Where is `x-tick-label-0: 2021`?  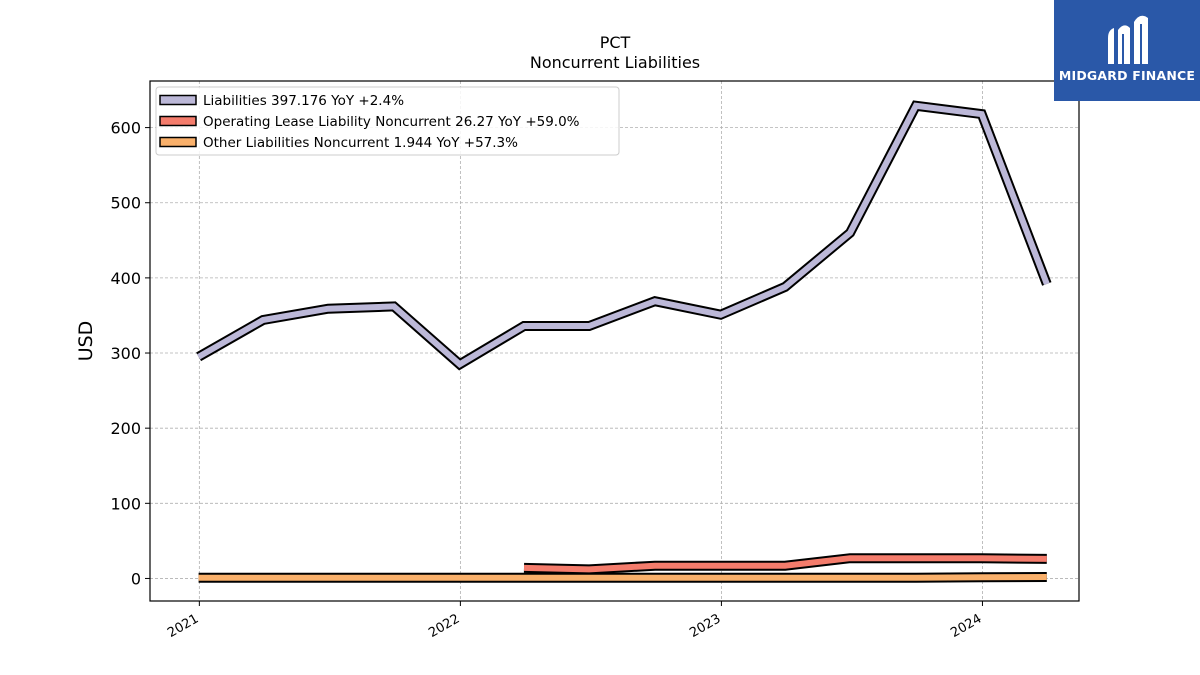
x-tick-label-0: 2021 is located at coordinates (183, 626).